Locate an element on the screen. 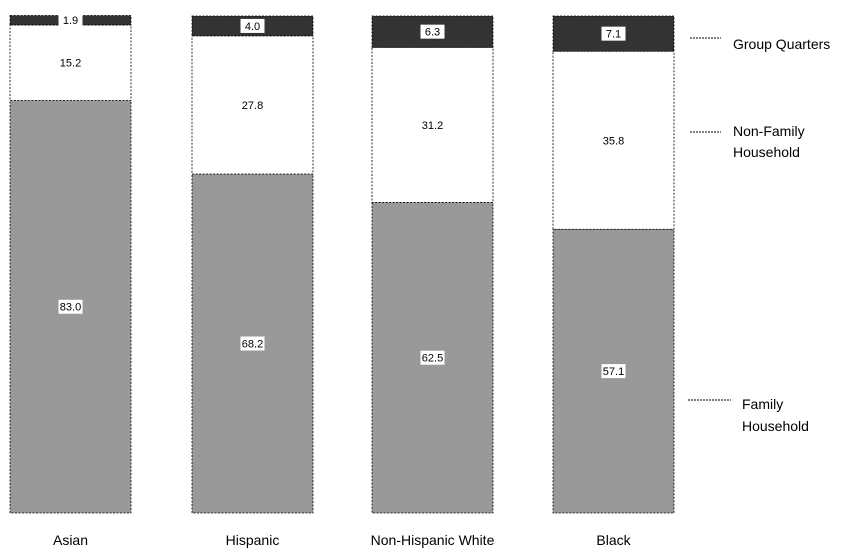 This screenshot has height=548, width=850. data-label-asian-group-quarters: 1.9 is located at coordinates (70, 21).